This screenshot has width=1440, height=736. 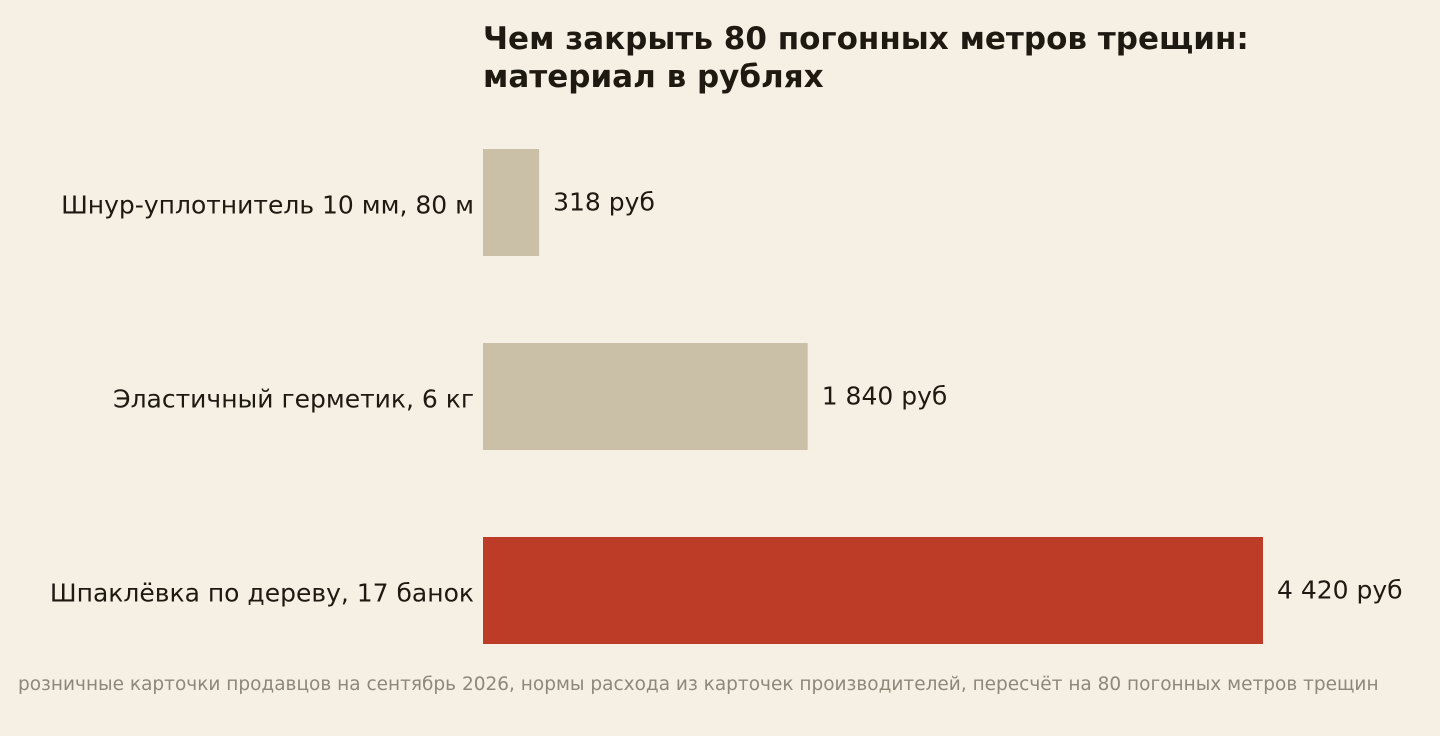 What do you see at coordinates (293, 399) in the screenshot?
I see `category-label-2: Эластичный герметик, 6 кг` at bounding box center [293, 399].